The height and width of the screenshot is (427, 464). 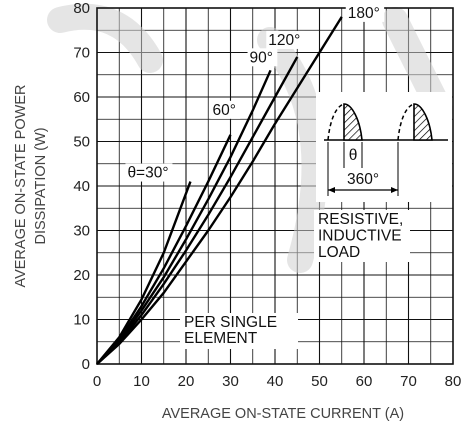 What do you see at coordinates (384, 147) in the screenshot?
I see `waveform-inset: θ 360°` at bounding box center [384, 147].